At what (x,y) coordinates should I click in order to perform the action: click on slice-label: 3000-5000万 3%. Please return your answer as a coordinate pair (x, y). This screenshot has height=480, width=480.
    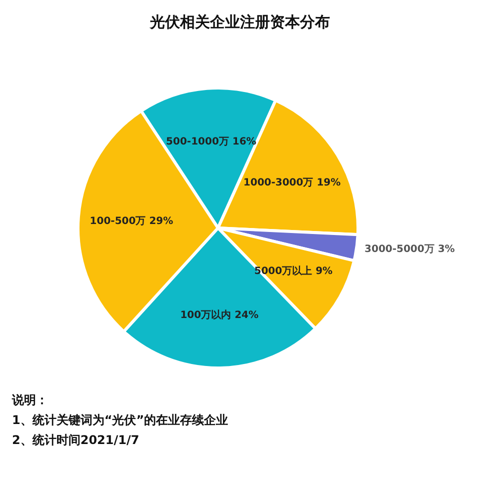
    Looking at the image, I should click on (409, 249).